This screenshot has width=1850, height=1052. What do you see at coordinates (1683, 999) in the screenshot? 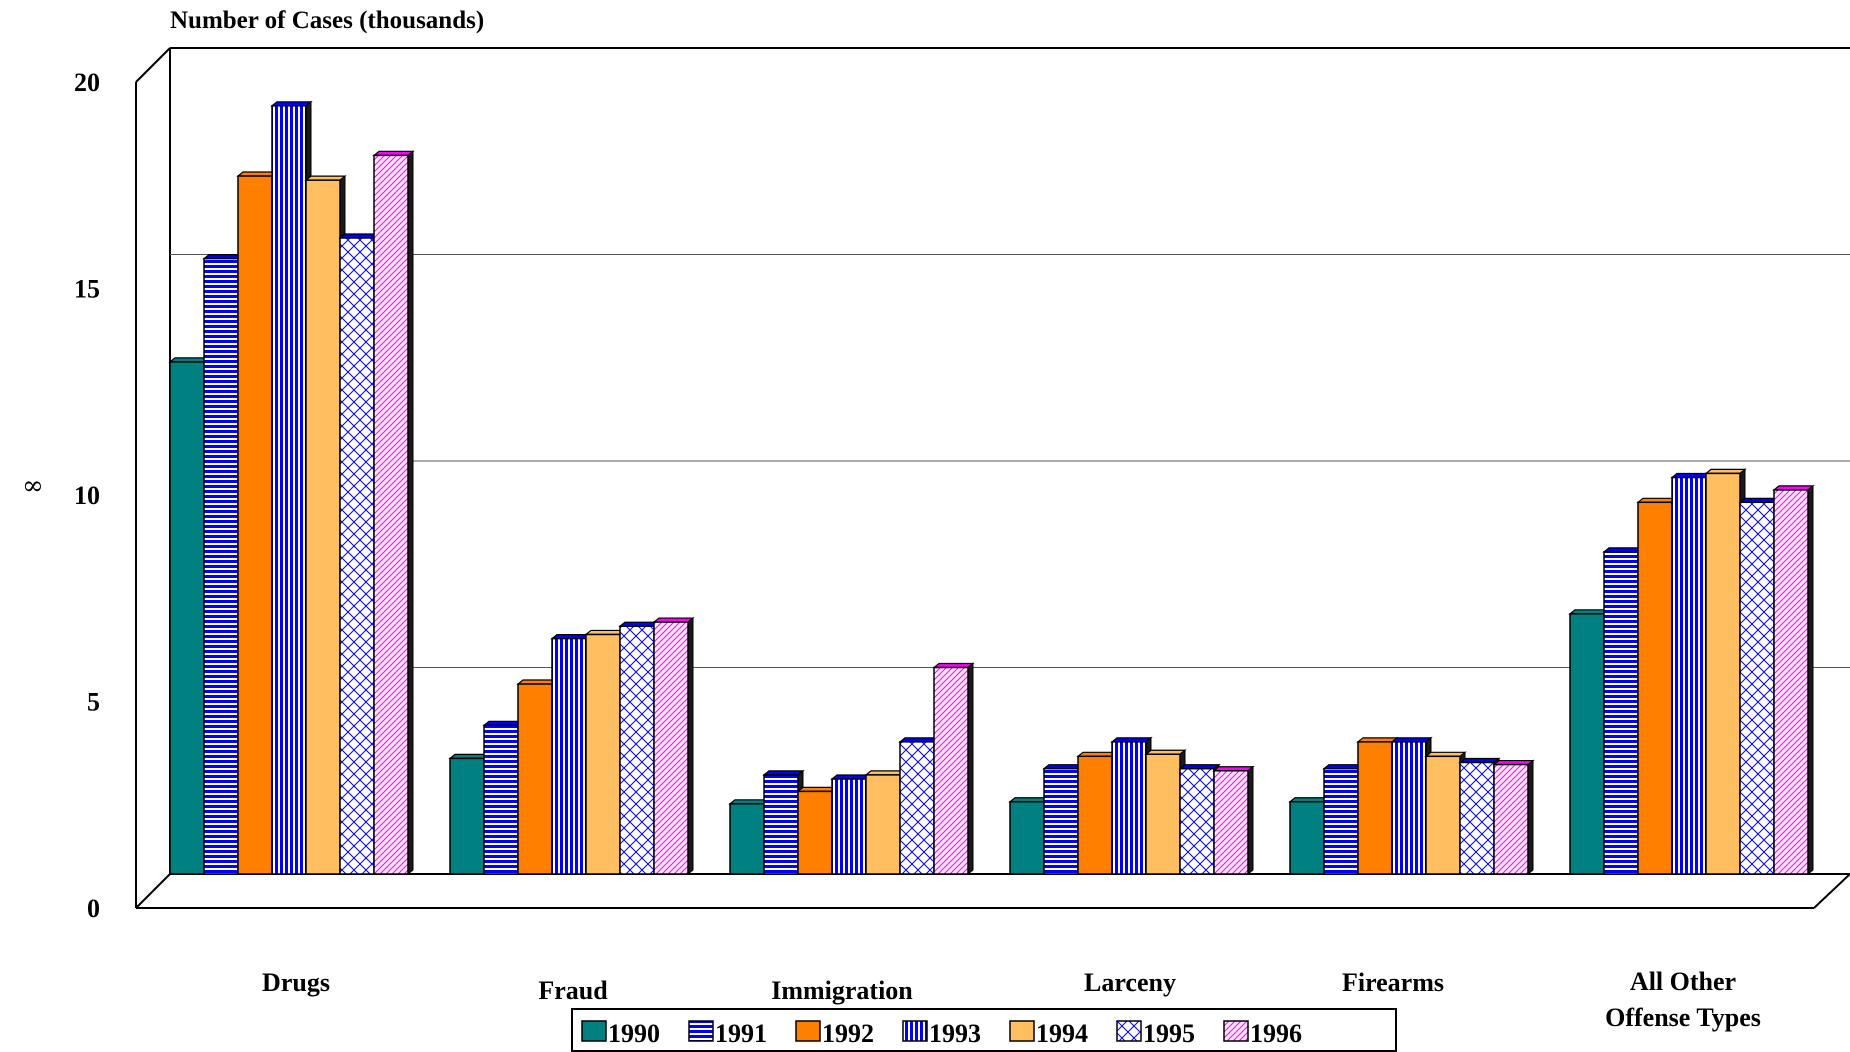
I see `x-tick-label: All Other Offense Types` at bounding box center [1683, 999].